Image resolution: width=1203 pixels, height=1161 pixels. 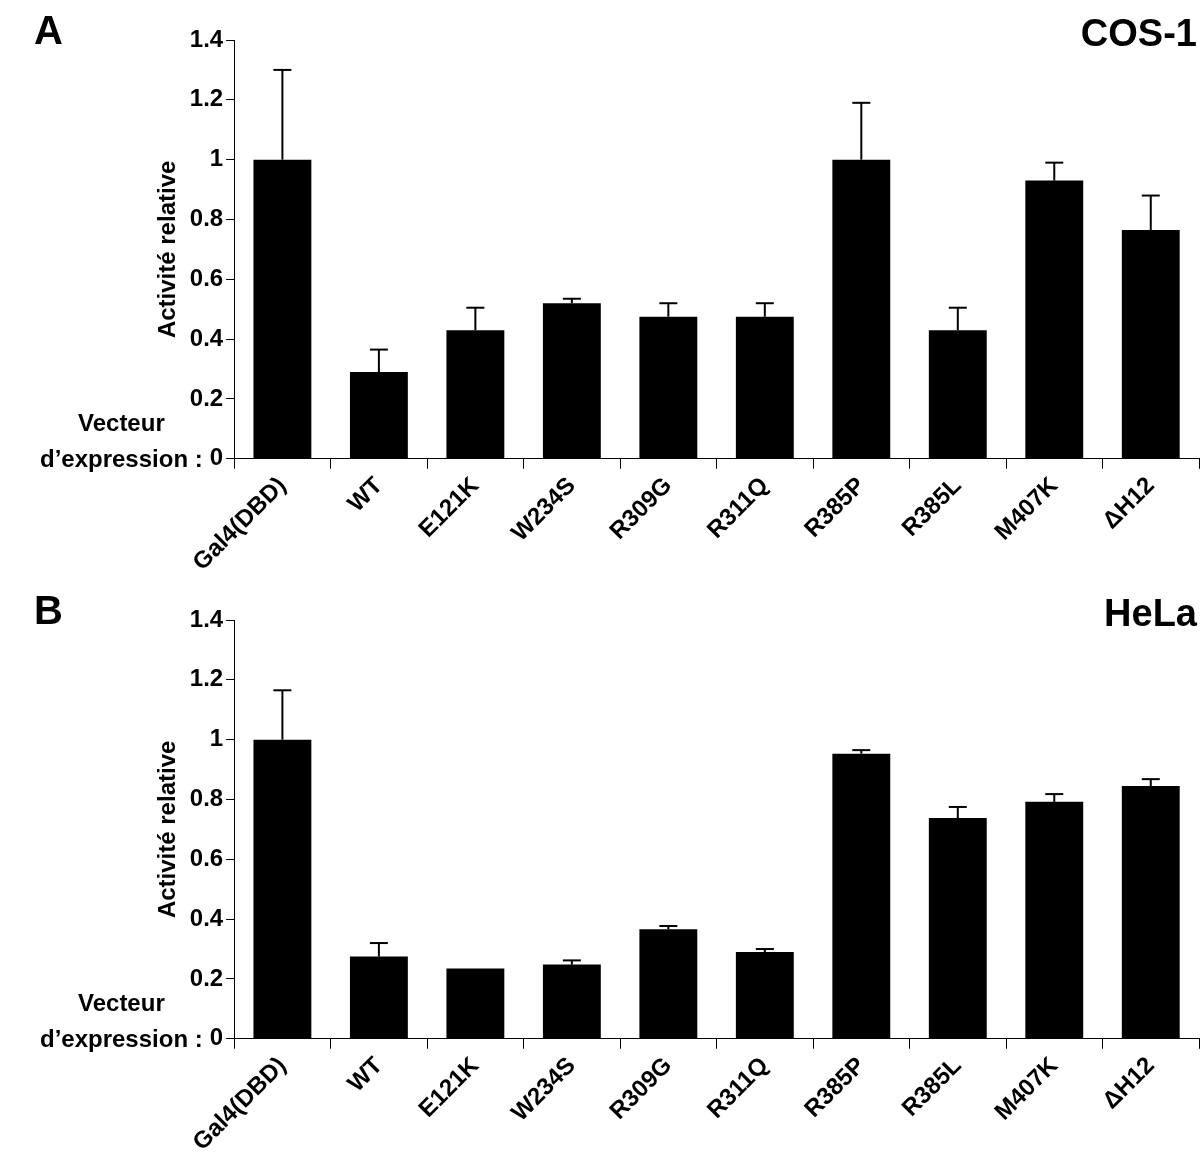 I want to click on text: B, so click(x=48, y=610).